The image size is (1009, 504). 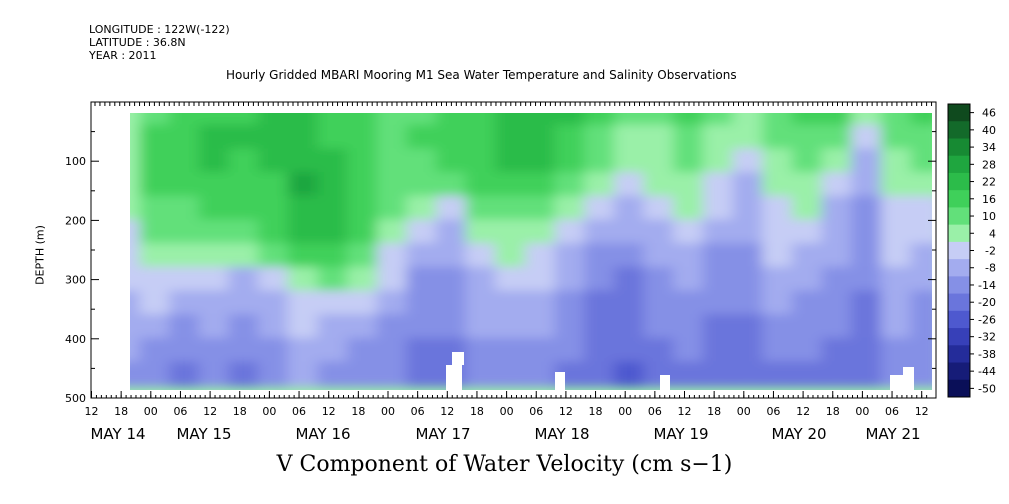 I want to click on colorbar-label: -32, so click(x=987, y=337).